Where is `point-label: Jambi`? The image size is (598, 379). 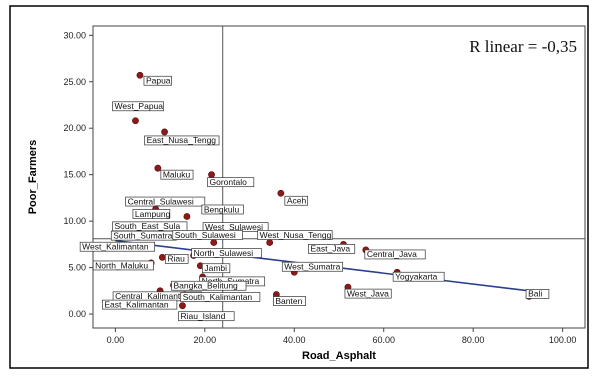 point-label: Jambi is located at coordinates (216, 268).